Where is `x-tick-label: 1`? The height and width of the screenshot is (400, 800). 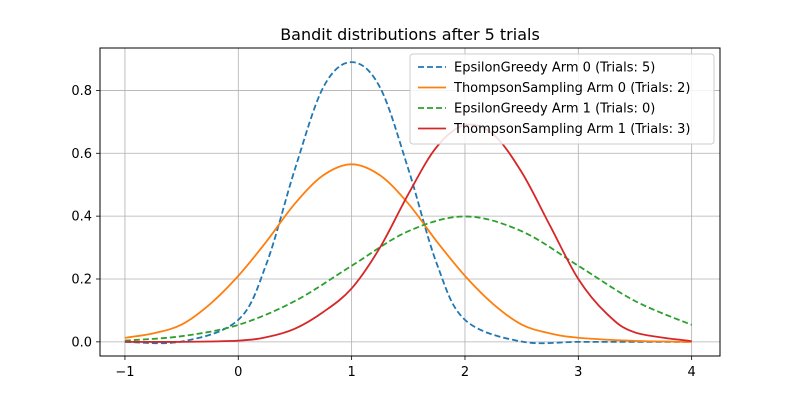 x-tick-label: 1 is located at coordinates (351, 372).